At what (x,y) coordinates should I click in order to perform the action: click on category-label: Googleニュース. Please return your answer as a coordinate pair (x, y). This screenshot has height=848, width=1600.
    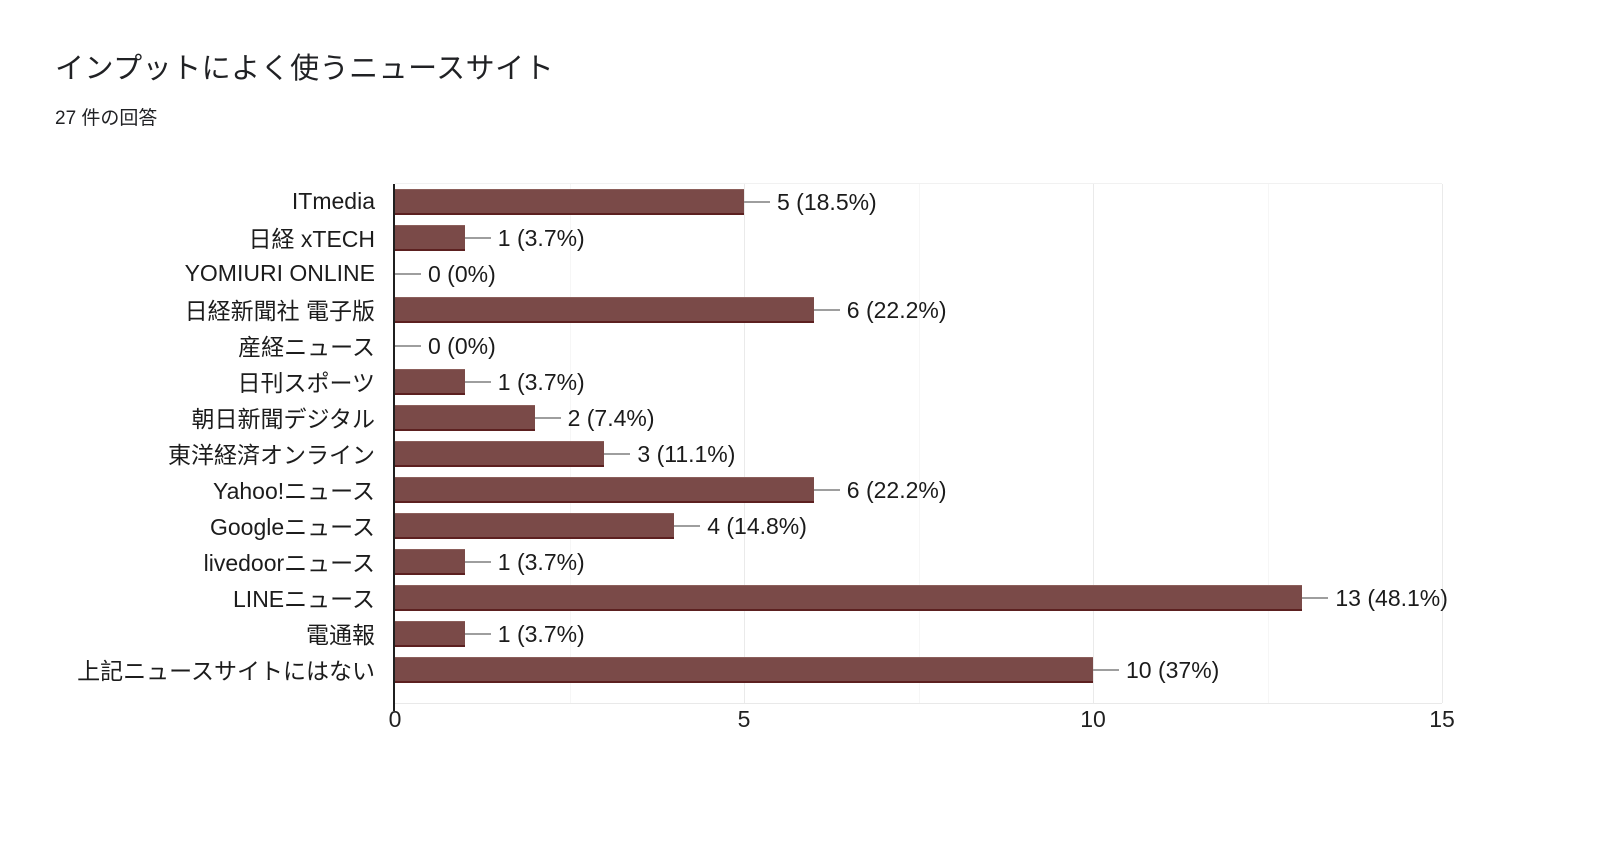
    Looking at the image, I should click on (292, 527).